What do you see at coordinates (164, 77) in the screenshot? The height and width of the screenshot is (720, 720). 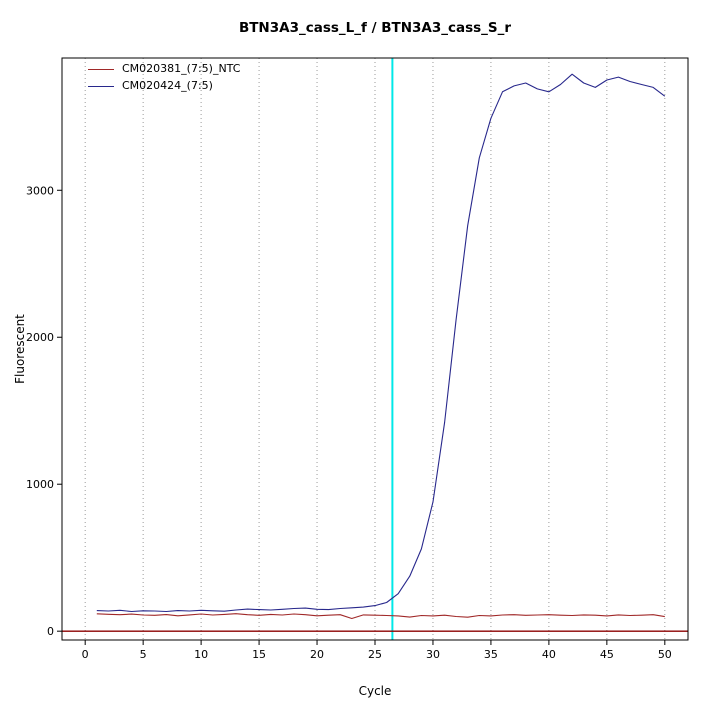 I see `chart-legend: CM020381_(7:5)_NTC CM020424_(7:5)` at bounding box center [164, 77].